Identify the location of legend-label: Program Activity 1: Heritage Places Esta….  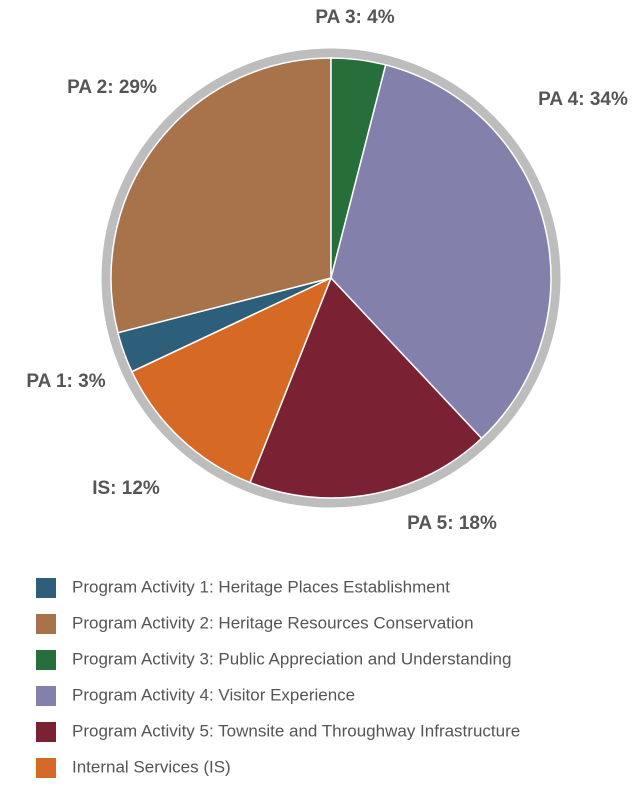
(261, 586).